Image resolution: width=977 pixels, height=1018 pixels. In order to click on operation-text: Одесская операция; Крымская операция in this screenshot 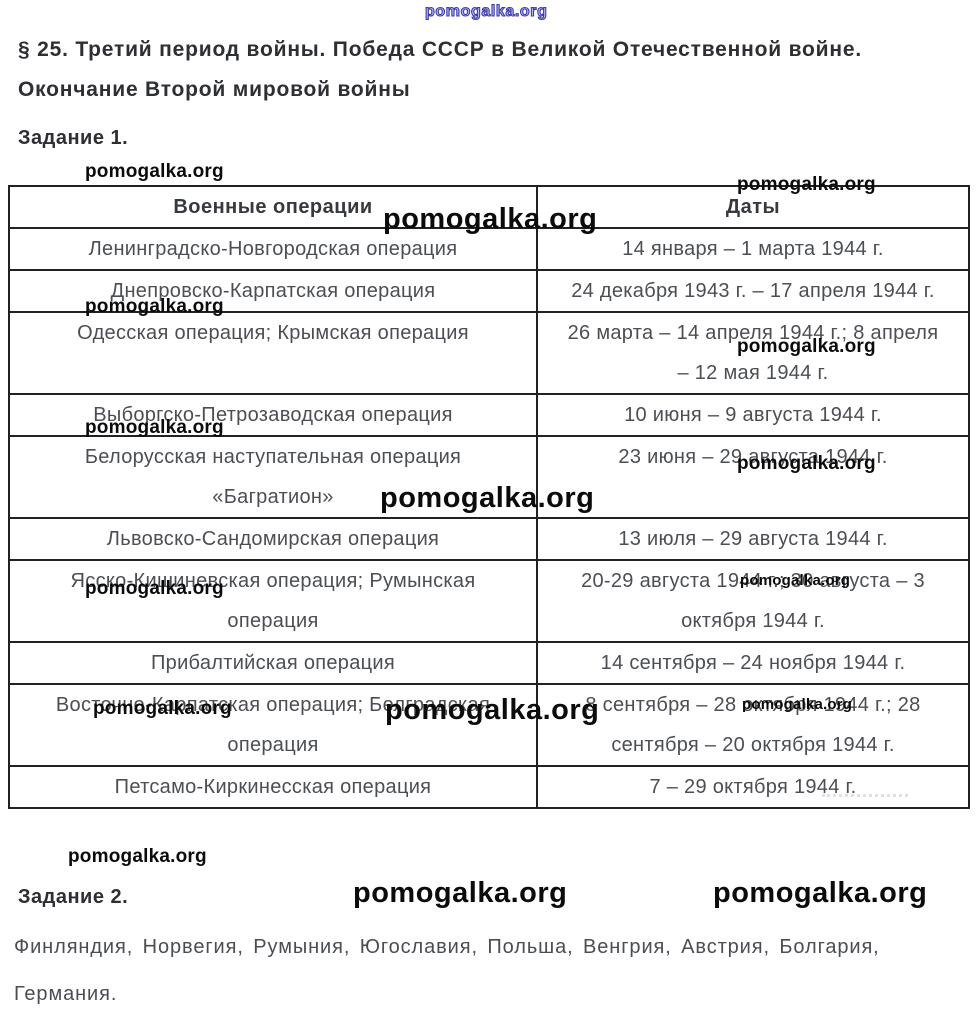, I will do `click(273, 333)`.